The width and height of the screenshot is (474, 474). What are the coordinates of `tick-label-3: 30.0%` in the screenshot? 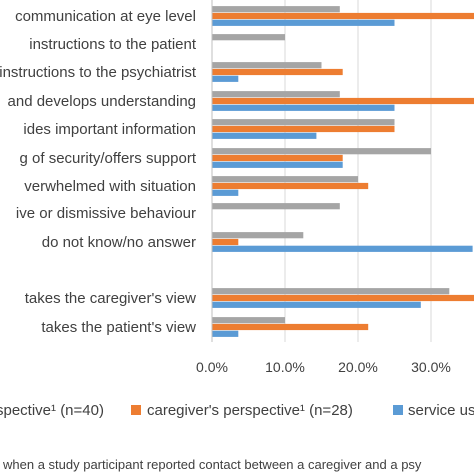 It's located at (431, 367).